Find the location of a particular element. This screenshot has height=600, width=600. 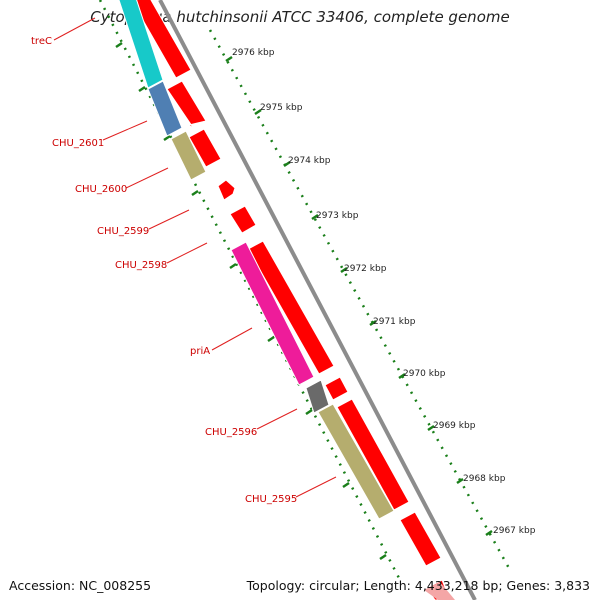

gene-label-chu-2595: CHU_2595 is located at coordinates (271, 499).